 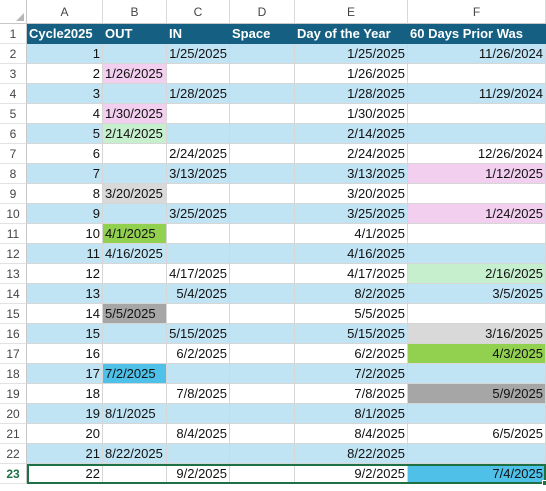 I want to click on row-header-8: 8, so click(x=13, y=174).